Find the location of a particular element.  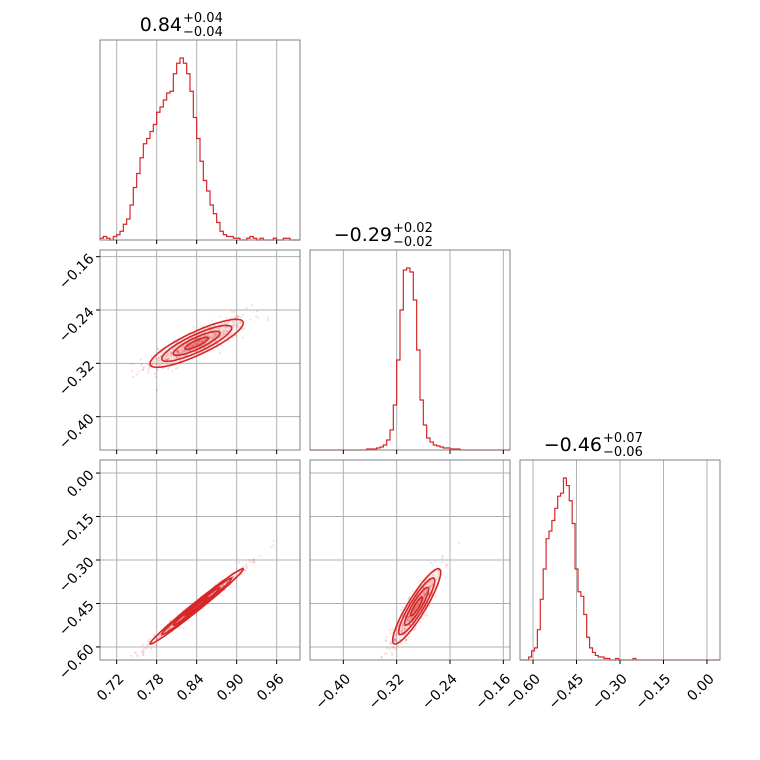

x-tick-label-param-2: −0.15 is located at coordinates (654, 692).